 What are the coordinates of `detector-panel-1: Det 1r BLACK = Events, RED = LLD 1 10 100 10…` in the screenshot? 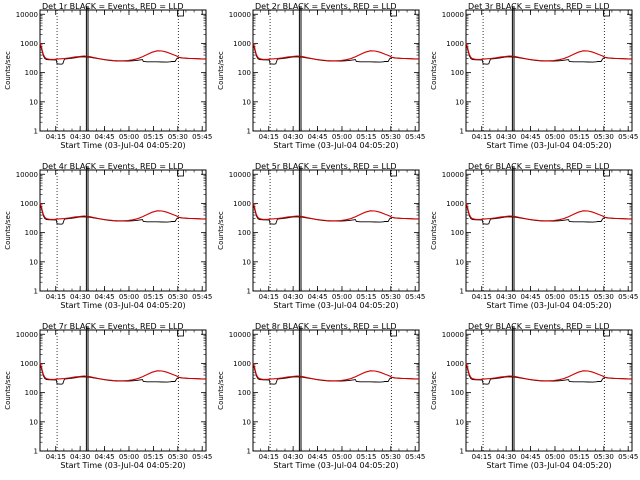 It's located at (108, 76).